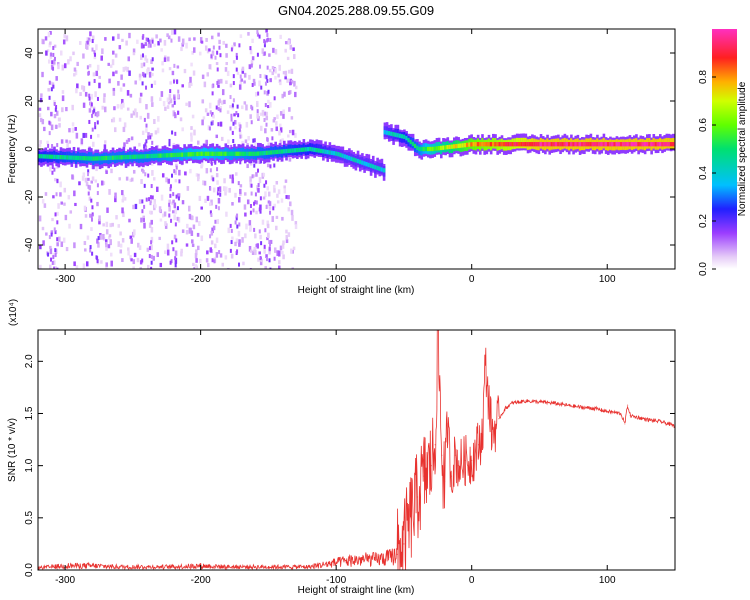 This screenshot has height=600, width=750. Describe the element at coordinates (703, 125) in the screenshot. I see `colorbar-tick-label: 0.6` at that location.